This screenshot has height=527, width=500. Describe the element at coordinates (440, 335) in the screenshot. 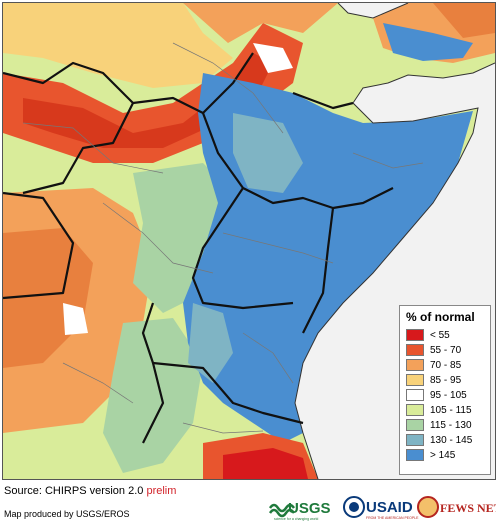

I see `legend-label: < 55` at that location.